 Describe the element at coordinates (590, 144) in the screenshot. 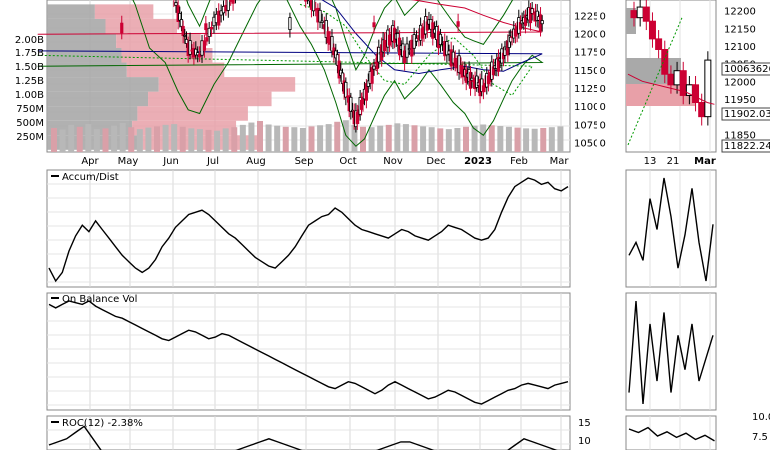

I see `price-axis-label: 10500` at that location.